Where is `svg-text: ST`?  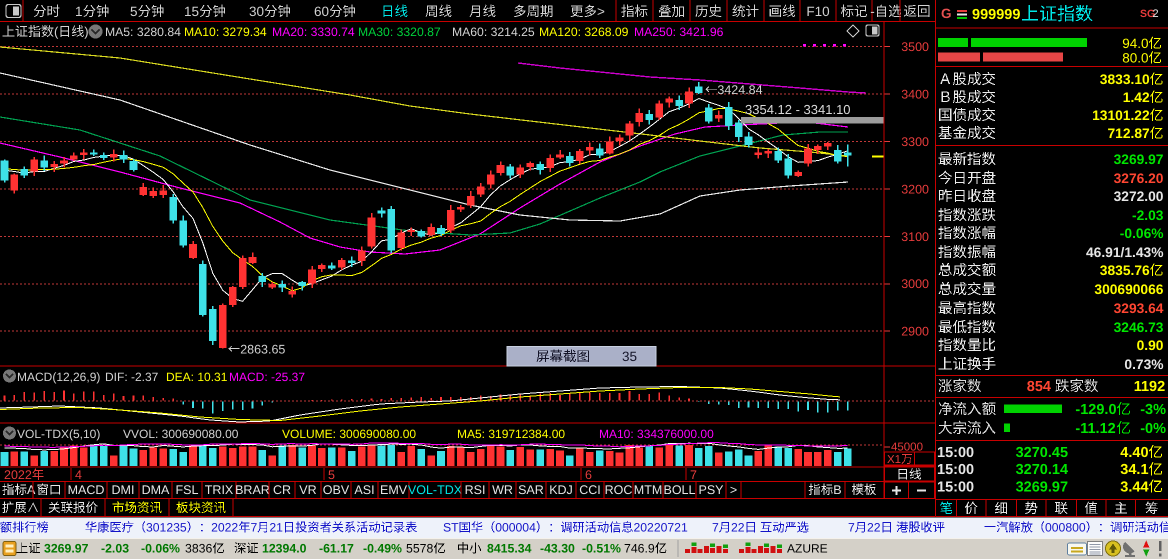 svg-text: ST is located at coordinates (451, 528).